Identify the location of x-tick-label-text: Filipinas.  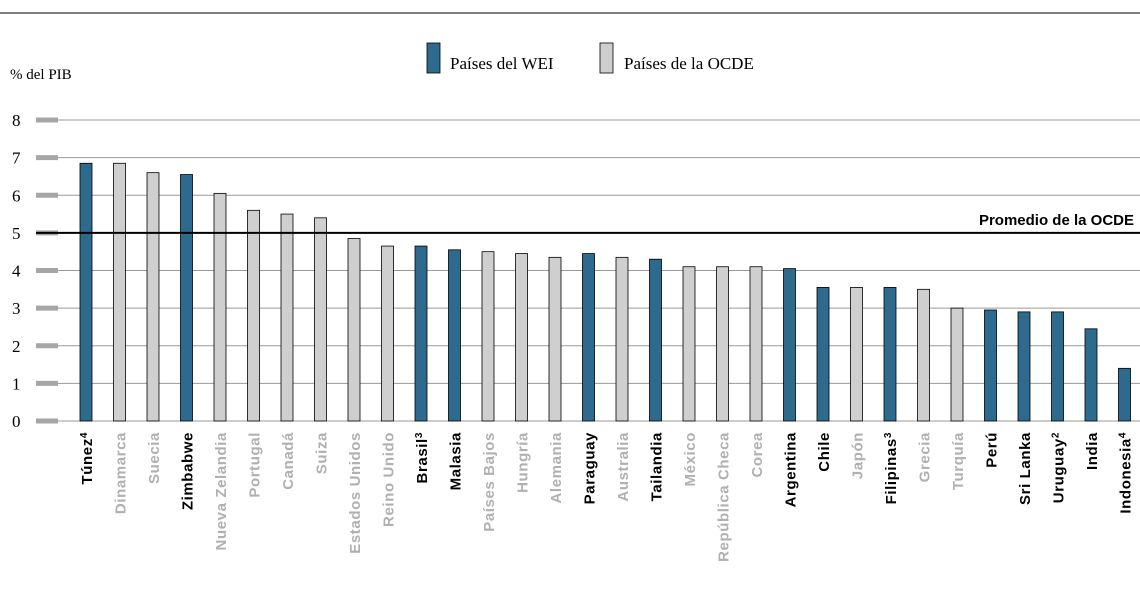
(891, 471).